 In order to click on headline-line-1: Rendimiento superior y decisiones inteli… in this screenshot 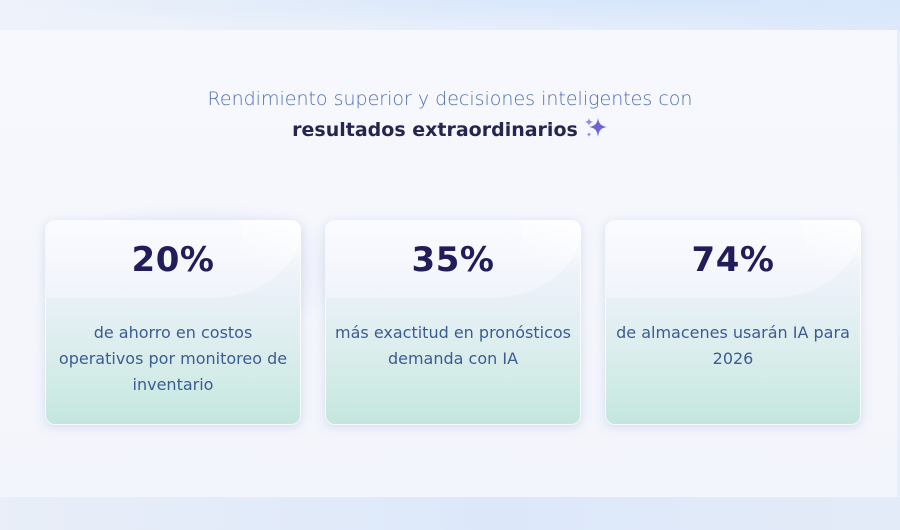, I will do `click(450, 99)`.